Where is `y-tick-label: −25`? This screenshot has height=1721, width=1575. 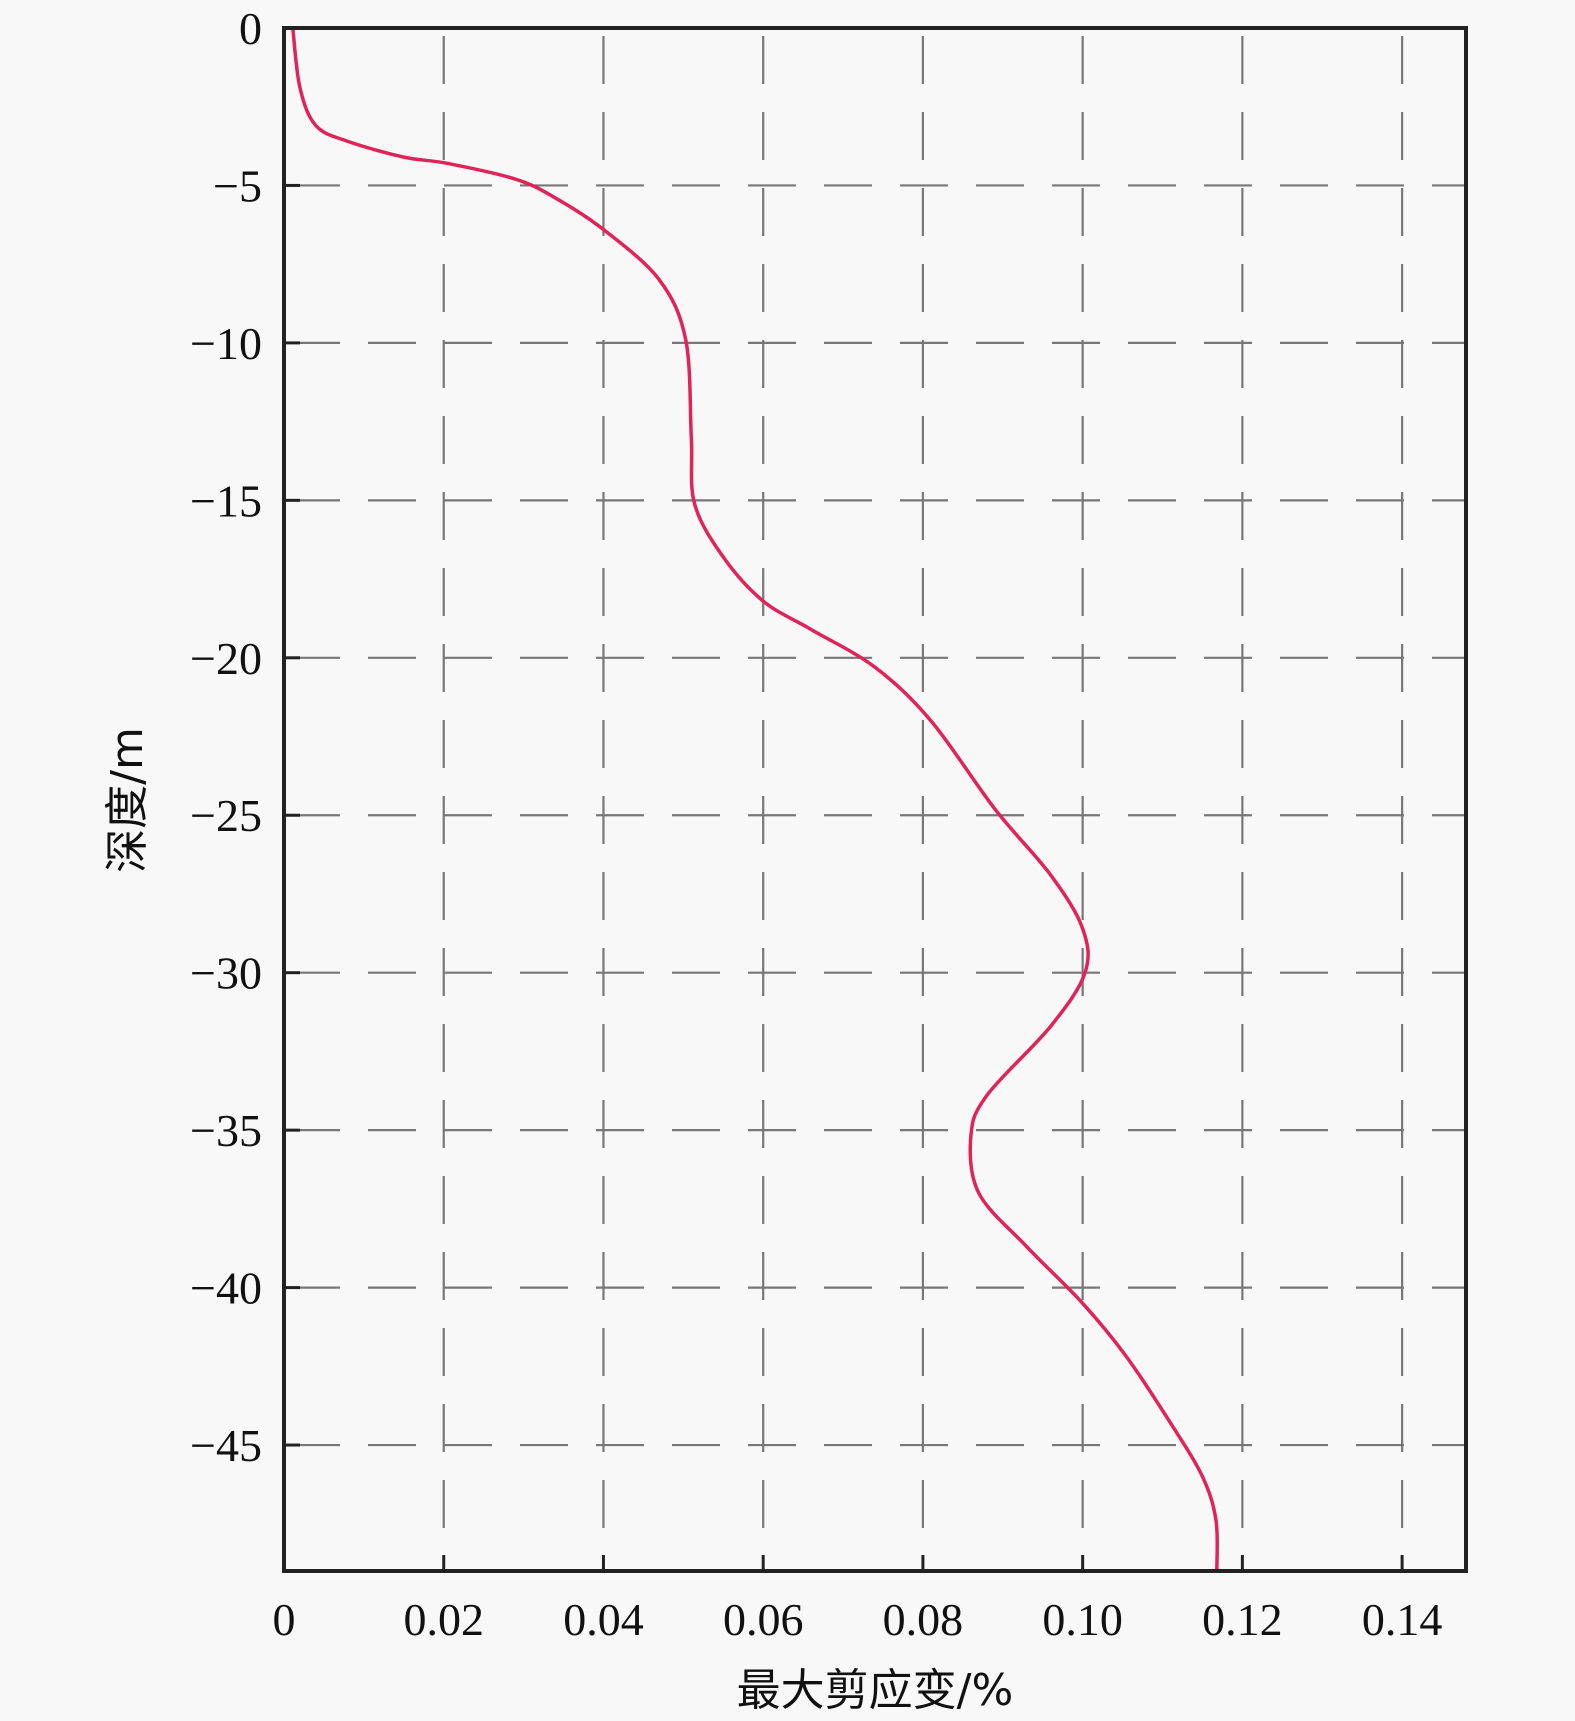
y-tick-label: −25 is located at coordinates (226, 815).